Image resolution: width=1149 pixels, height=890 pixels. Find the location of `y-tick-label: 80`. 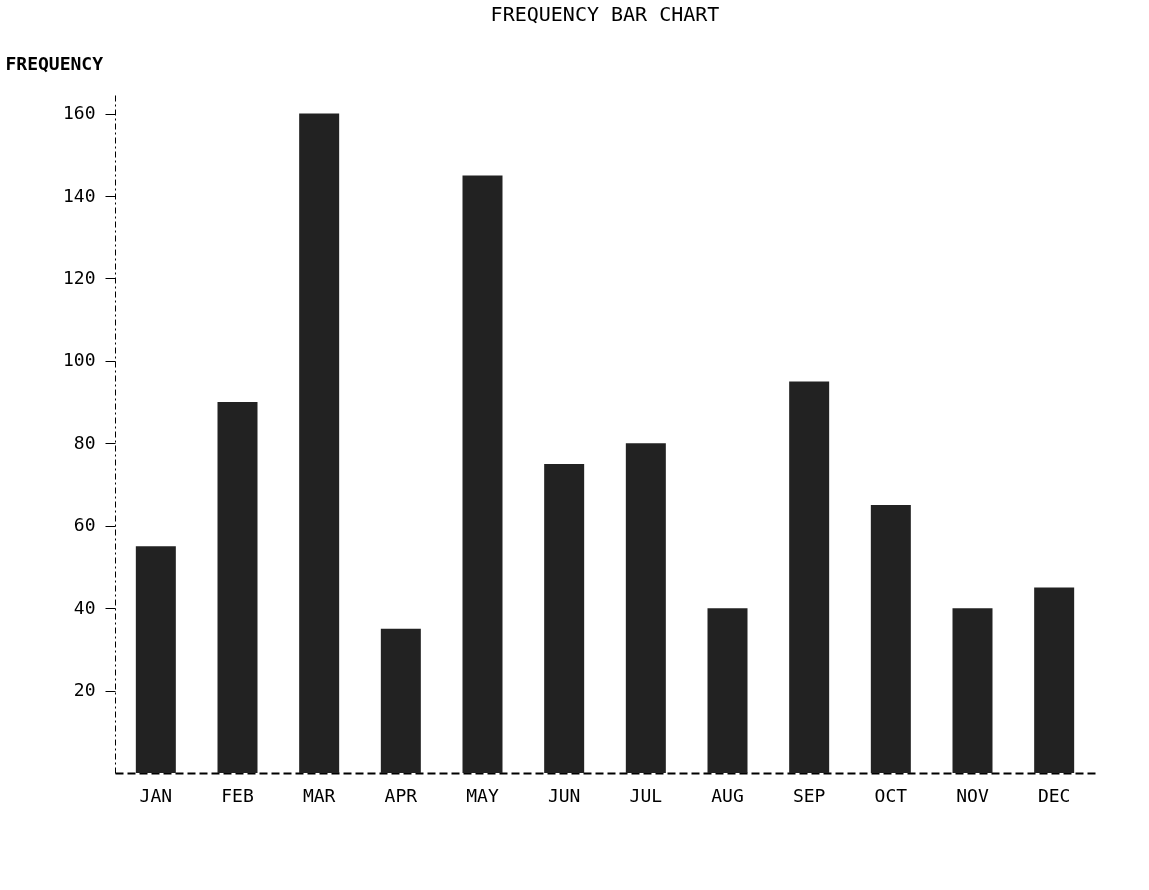

y-tick-label: 80 is located at coordinates (84, 442).